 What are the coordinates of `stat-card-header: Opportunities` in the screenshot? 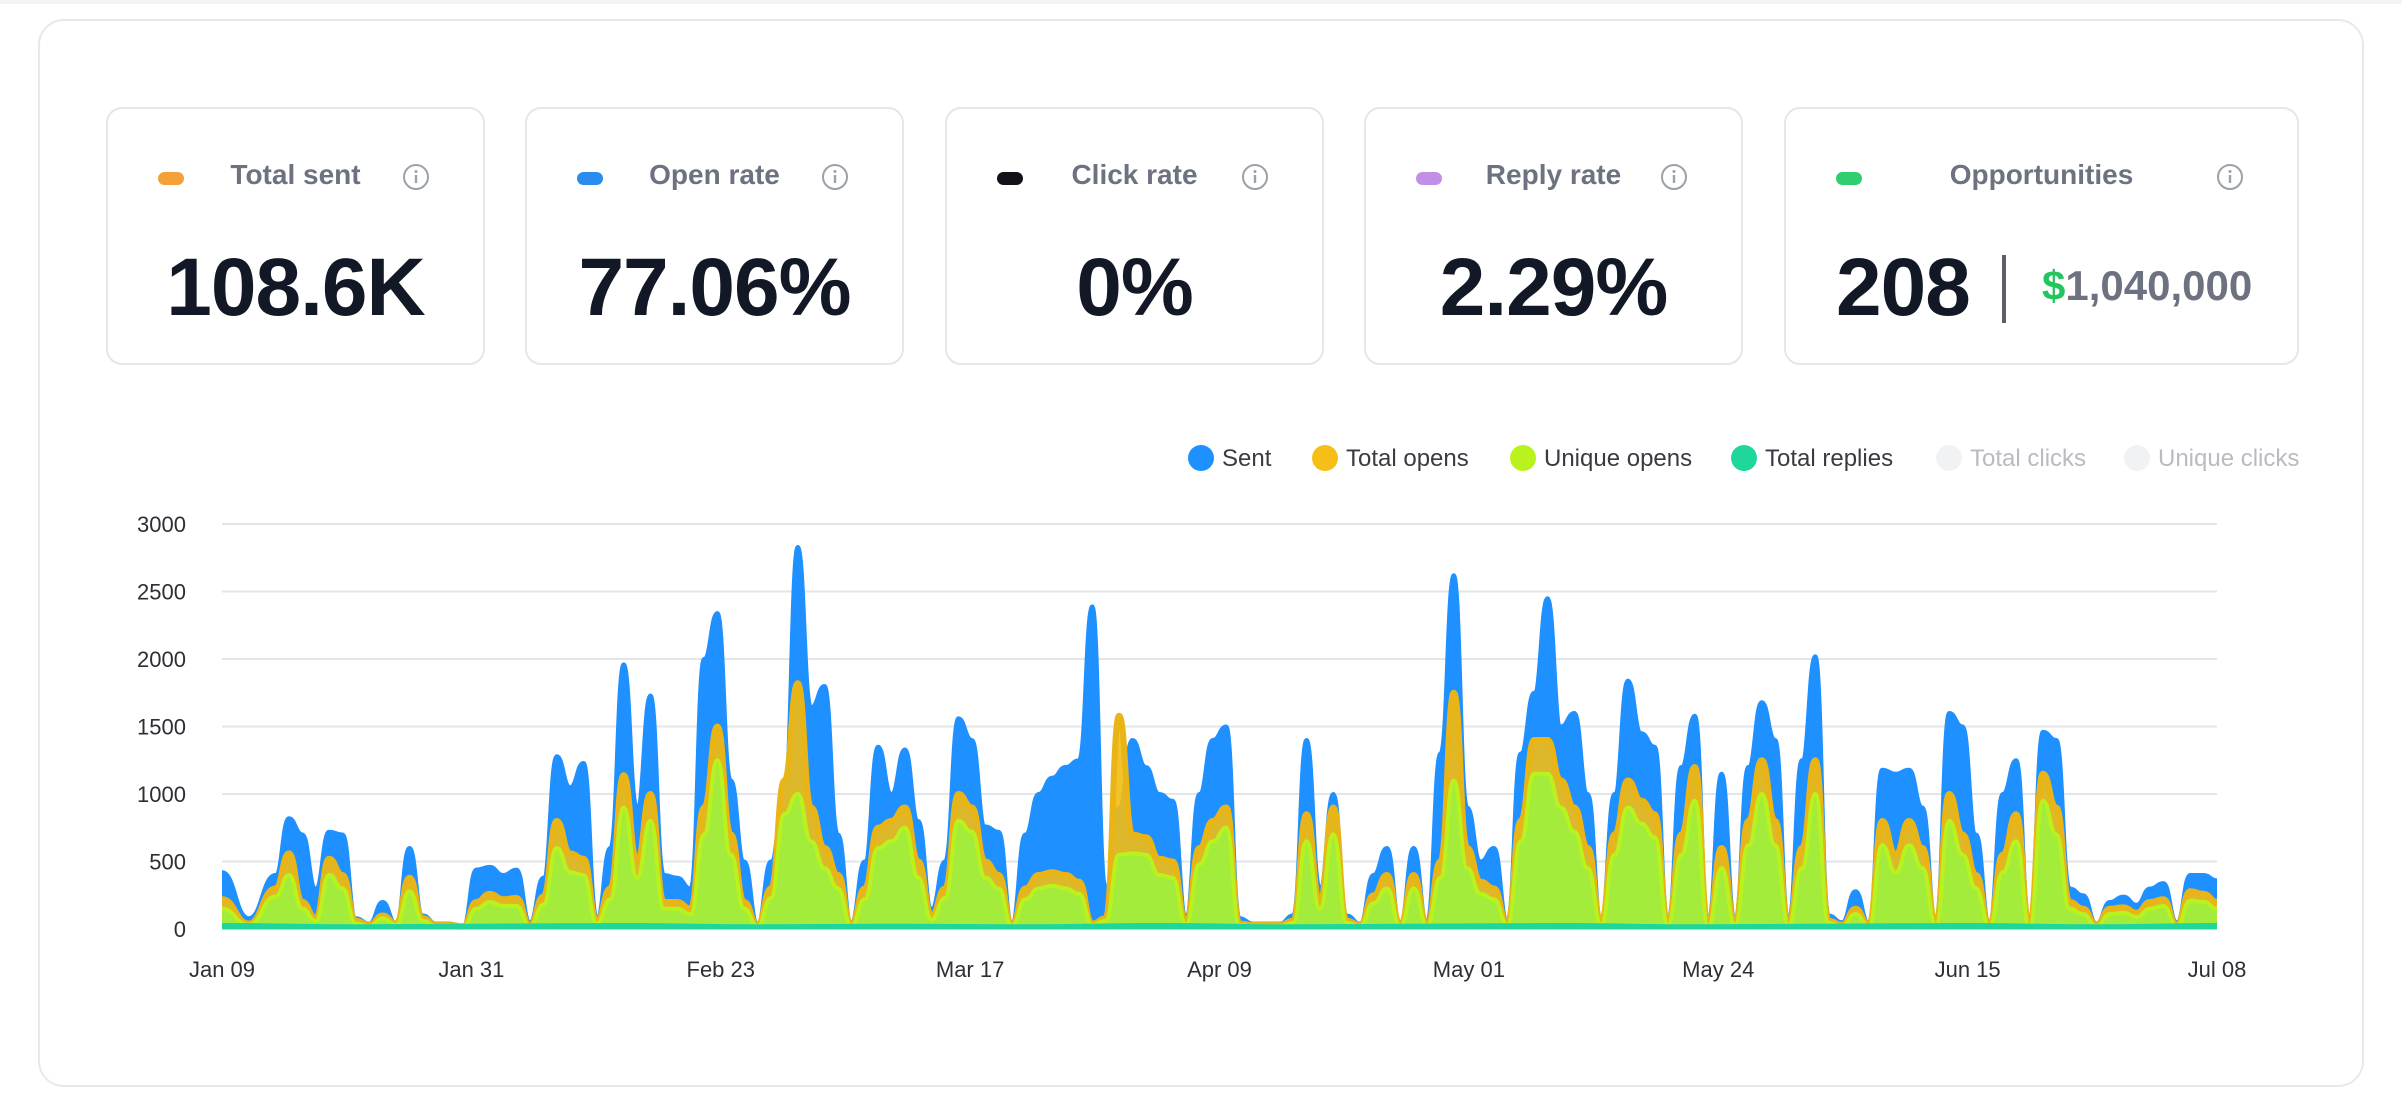 It's located at (2041, 177).